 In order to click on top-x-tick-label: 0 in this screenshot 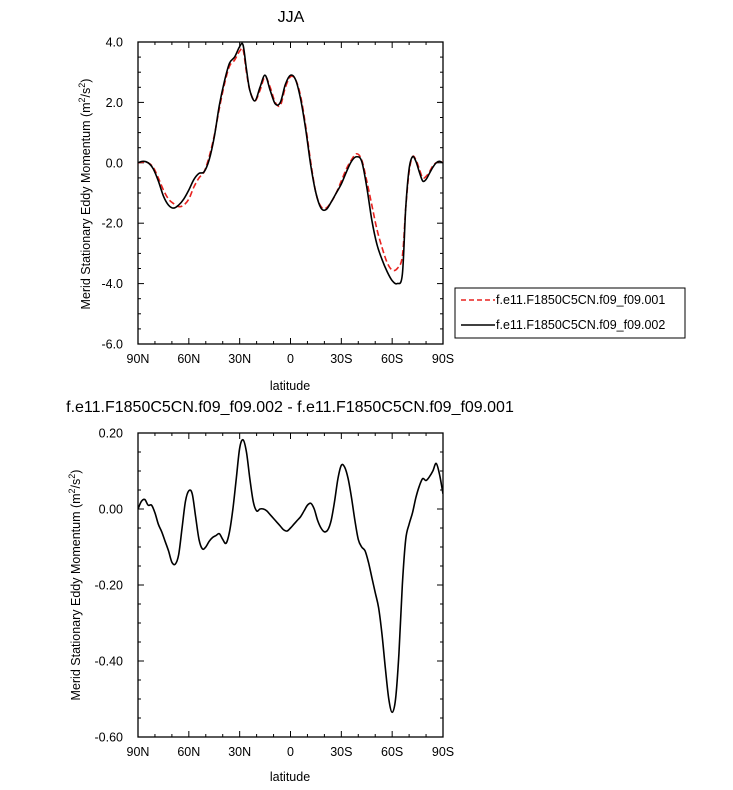, I will do `click(290, 359)`.